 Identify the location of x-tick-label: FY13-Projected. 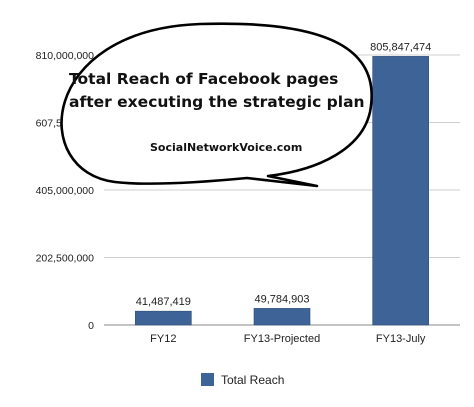
(282, 339).